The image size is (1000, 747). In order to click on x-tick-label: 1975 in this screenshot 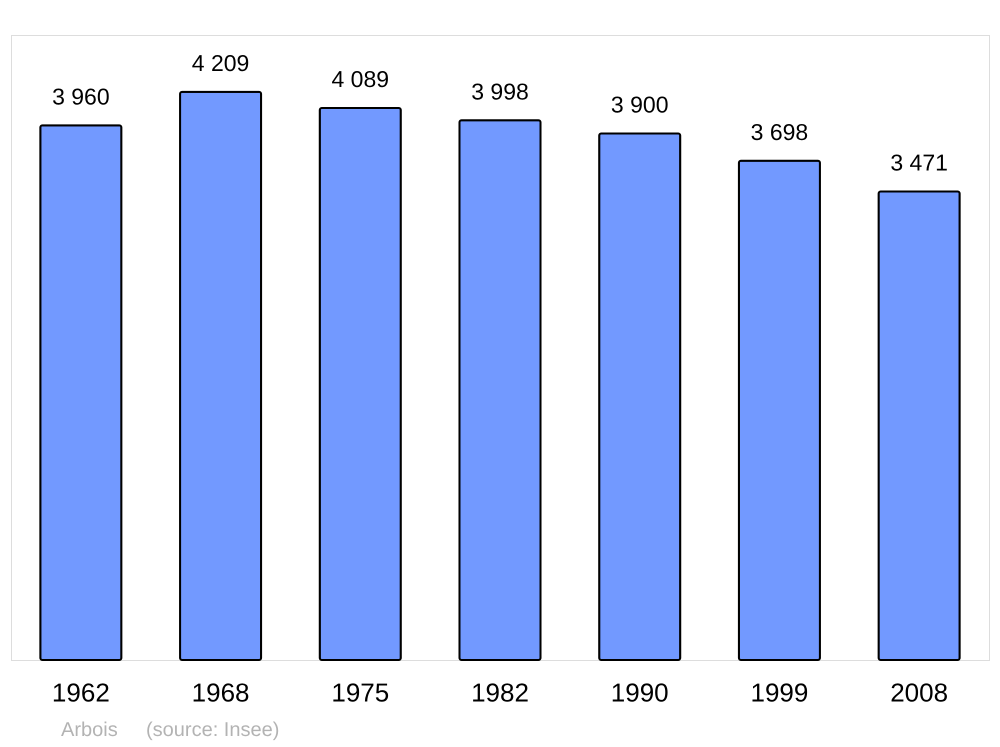, I will do `click(360, 693)`.